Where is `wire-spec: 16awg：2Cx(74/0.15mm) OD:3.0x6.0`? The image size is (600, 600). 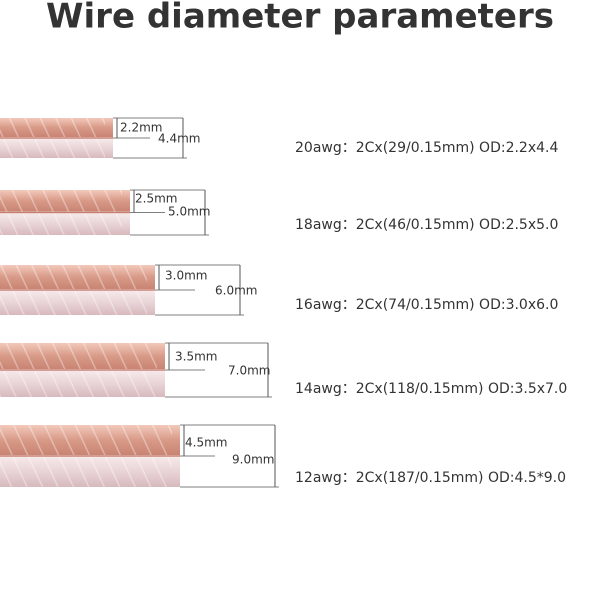
wire-spec: 16awg：2Cx(74/0.15mm) OD:3.0x6.0 is located at coordinates (426, 305).